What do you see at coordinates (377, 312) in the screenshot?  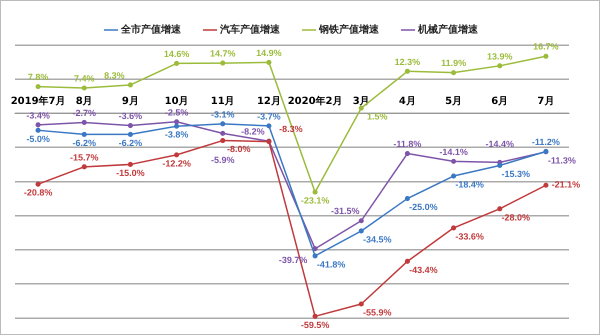 I see `data-label: -55.9%` at bounding box center [377, 312].